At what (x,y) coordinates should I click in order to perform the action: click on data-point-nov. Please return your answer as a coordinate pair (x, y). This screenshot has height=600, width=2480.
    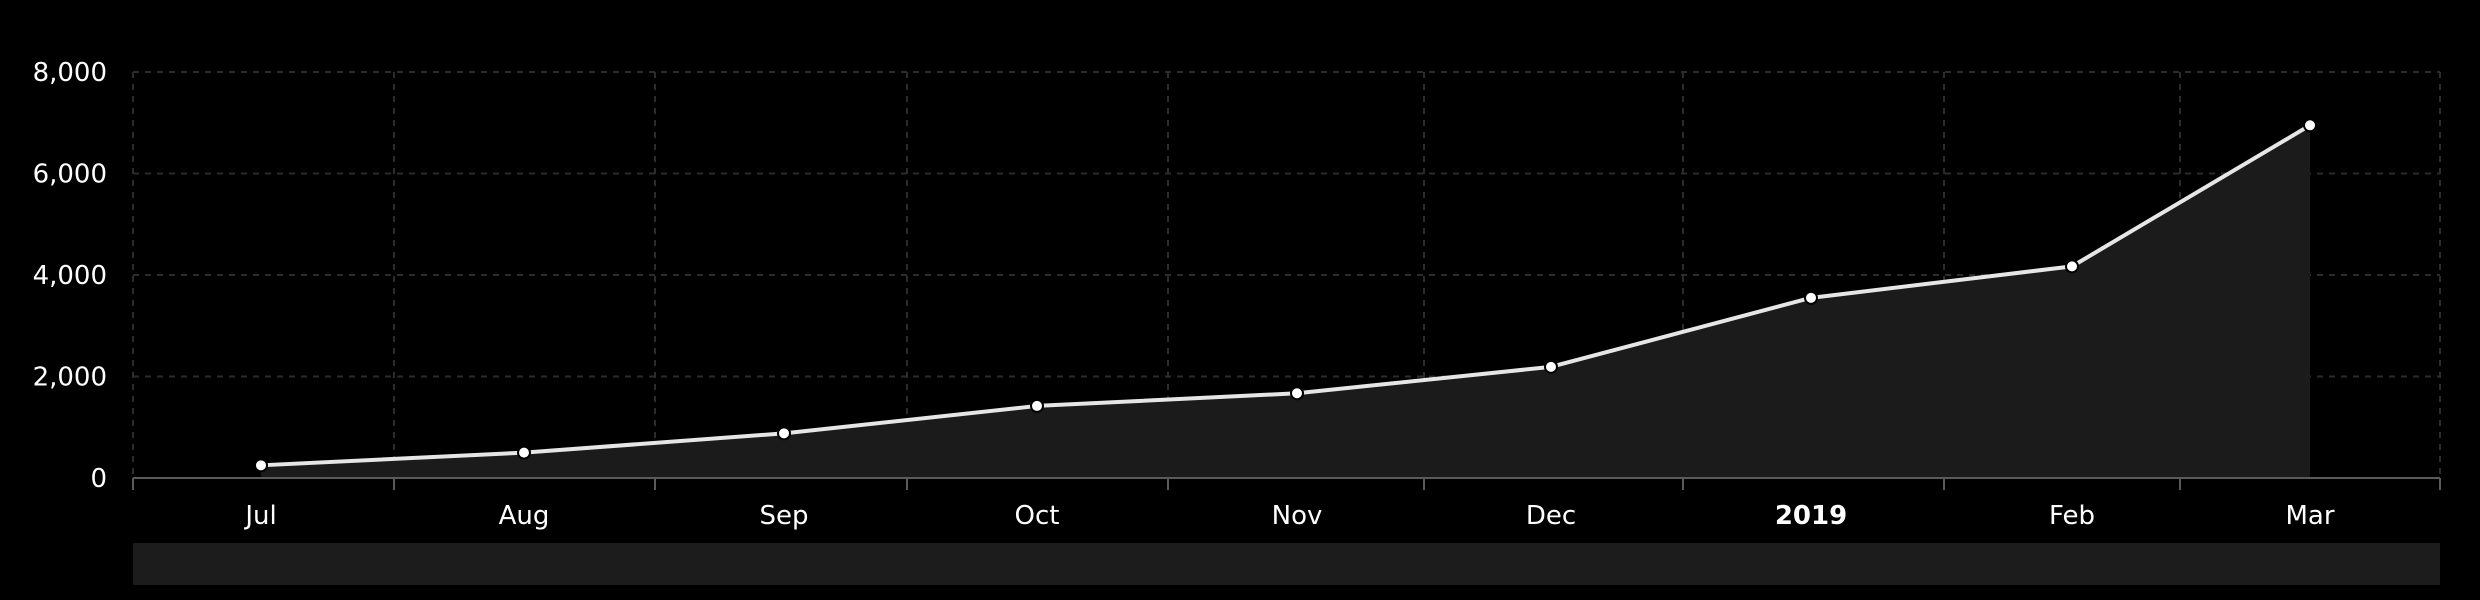
    Looking at the image, I should click on (1297, 393).